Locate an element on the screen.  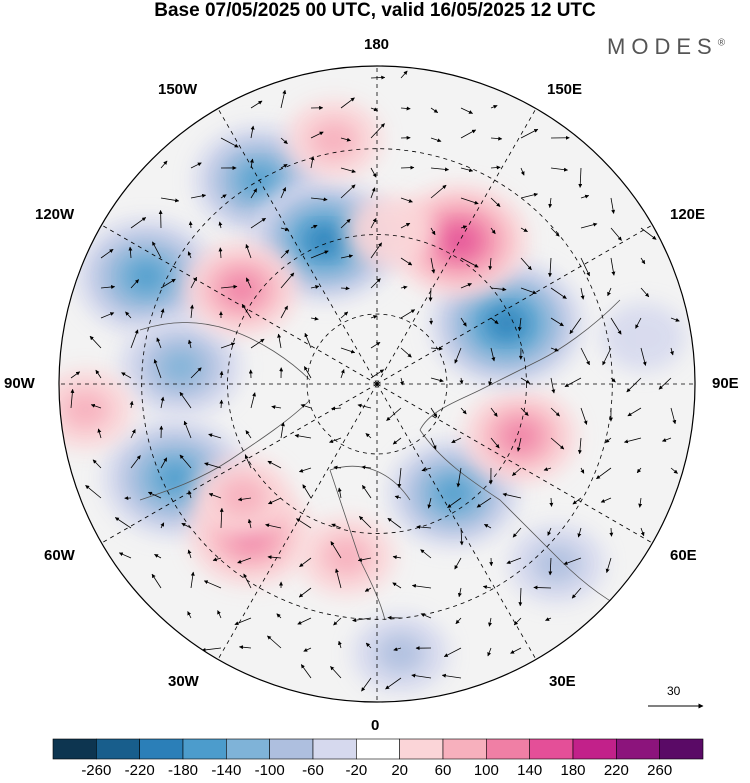
logo-text: MODES is located at coordinates (662, 46).